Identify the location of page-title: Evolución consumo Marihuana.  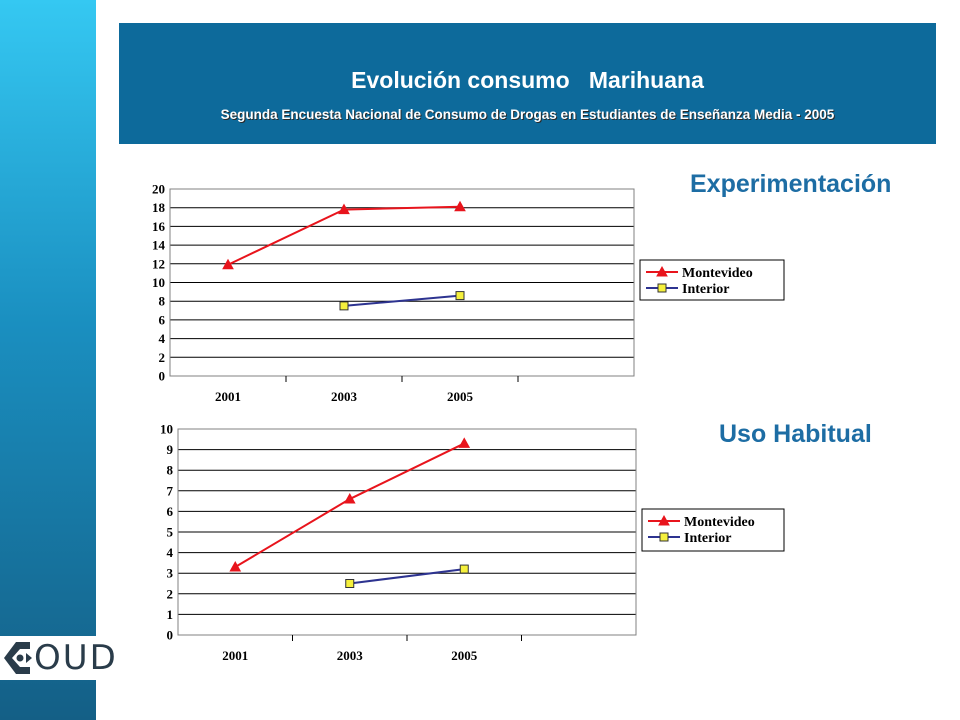
(527, 80).